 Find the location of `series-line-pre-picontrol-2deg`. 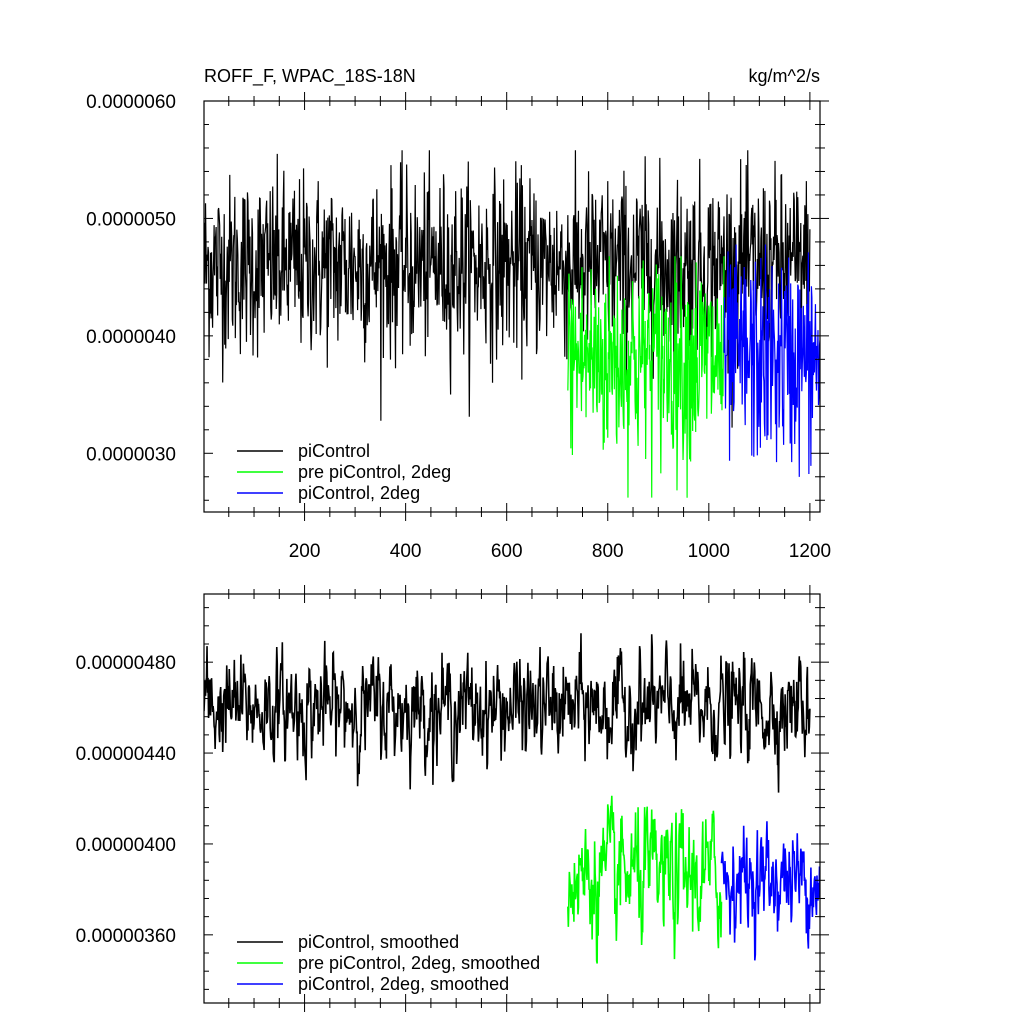

series-line-pre-picontrol-2deg is located at coordinates (646, 377).